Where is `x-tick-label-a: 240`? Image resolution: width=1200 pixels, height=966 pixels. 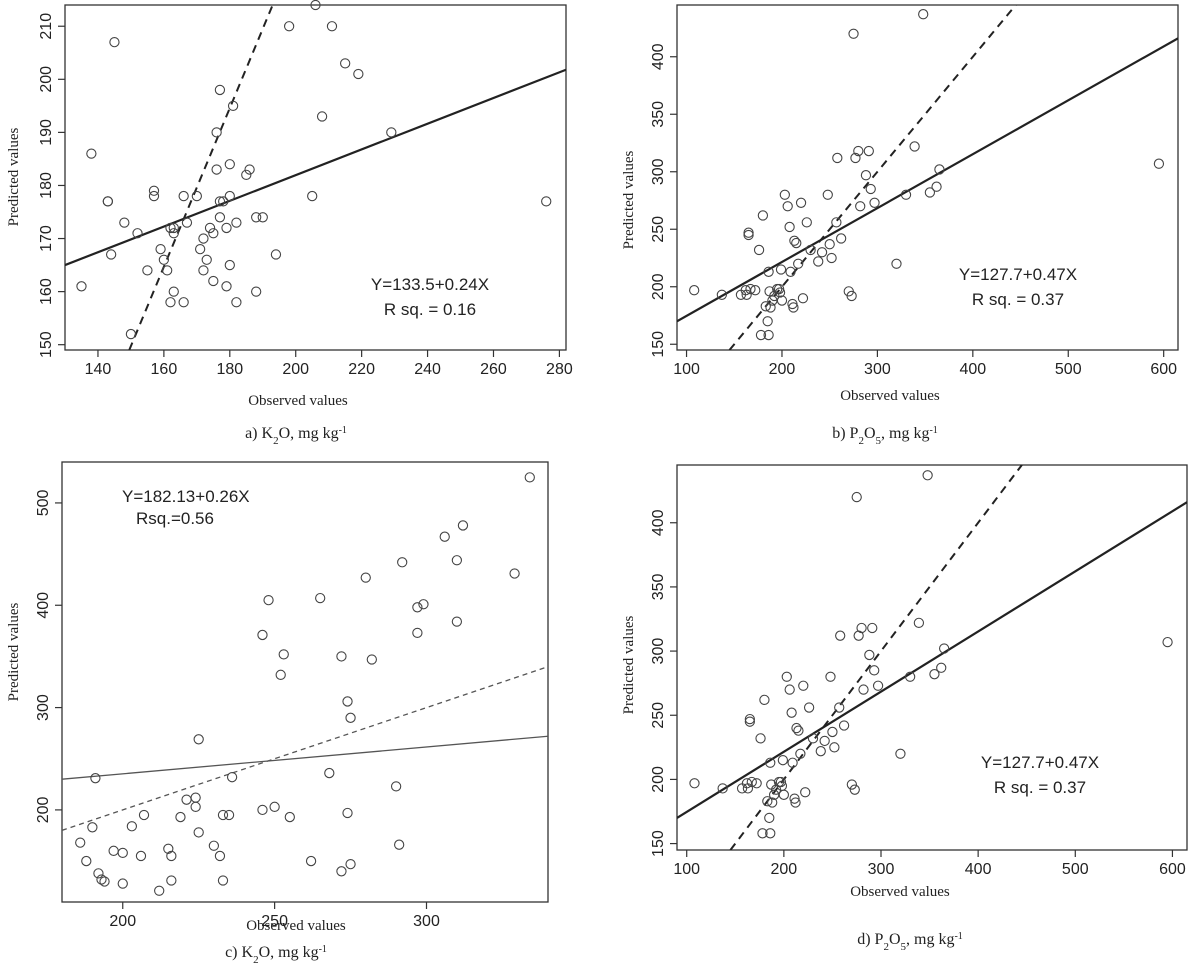
x-tick-label-a: 240 is located at coordinates (427, 369).